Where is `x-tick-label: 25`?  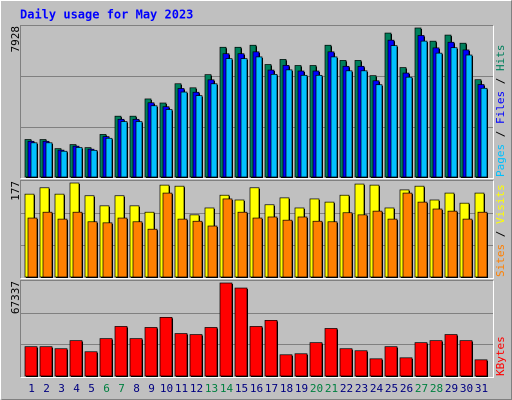 x-tick-label: 25 is located at coordinates (391, 388).